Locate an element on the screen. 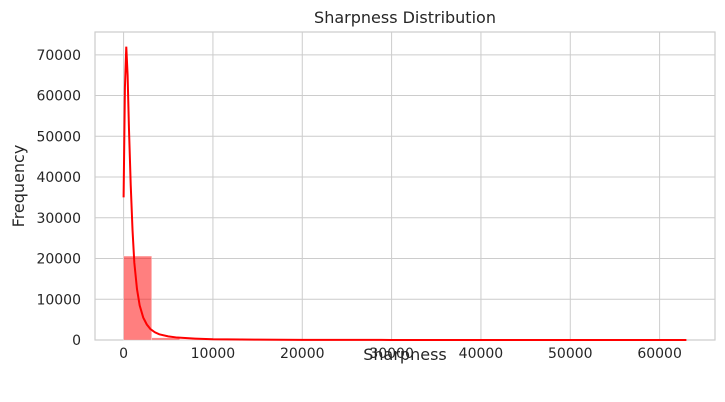  y-tick-label: 50000 is located at coordinates (58, 137).